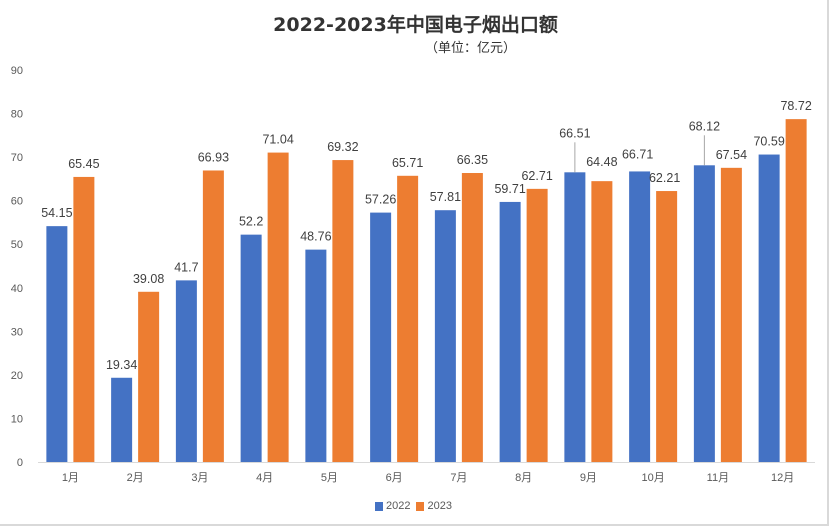  I want to click on x-tick-label: 8月, so click(523, 478).